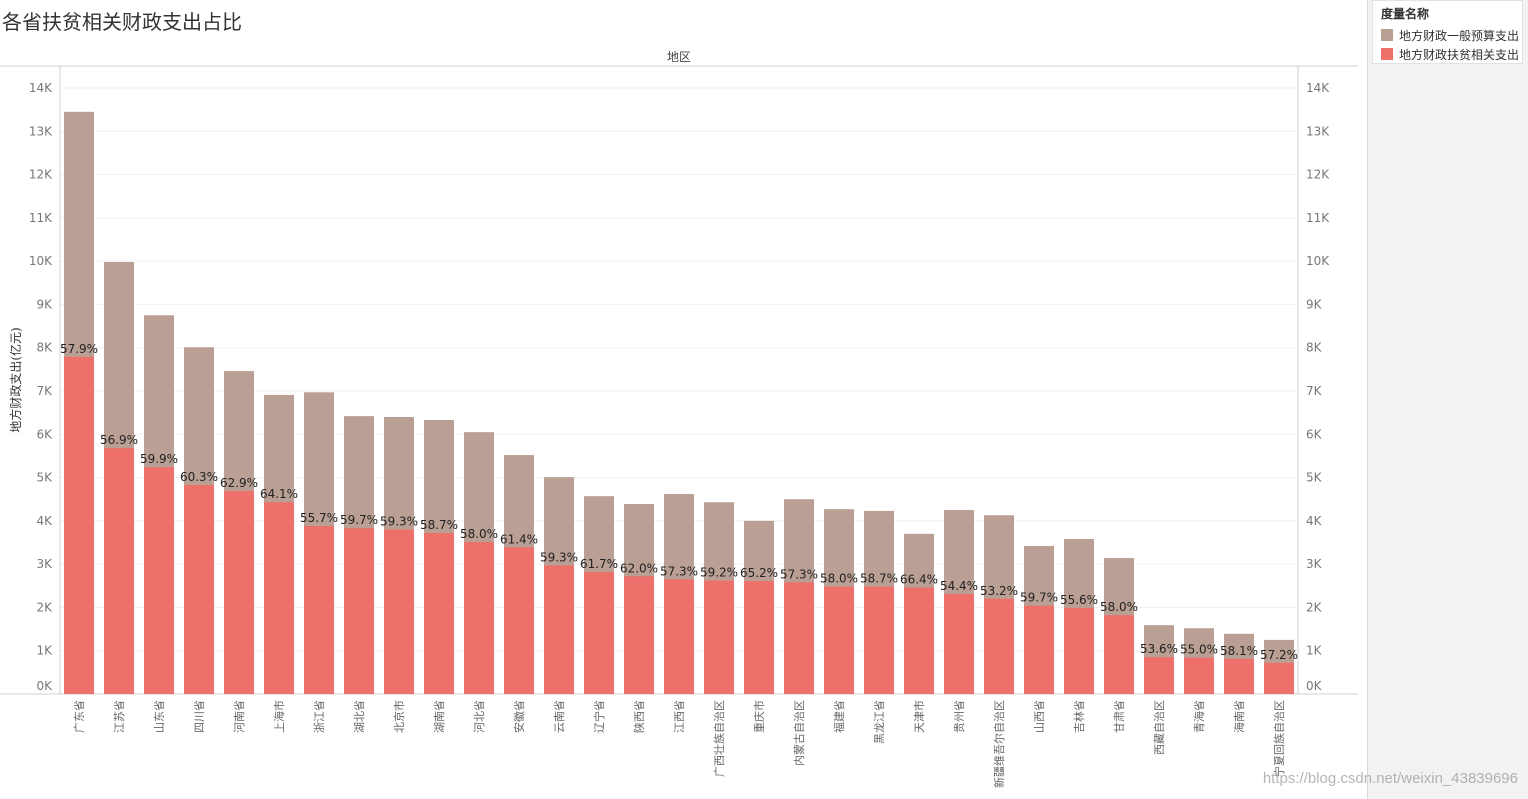 Image resolution: width=1528 pixels, height=799 pixels. What do you see at coordinates (1119, 716) in the screenshot?
I see `x-tick-label: 甘肃省` at bounding box center [1119, 716].